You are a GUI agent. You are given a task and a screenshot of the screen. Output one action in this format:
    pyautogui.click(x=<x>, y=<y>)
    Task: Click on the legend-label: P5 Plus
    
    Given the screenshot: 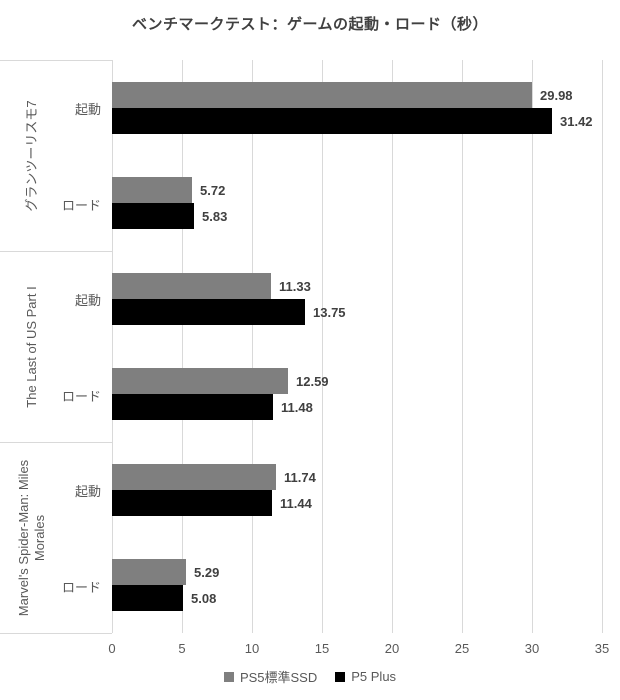 What is the action you would take?
    pyautogui.click(x=374, y=676)
    